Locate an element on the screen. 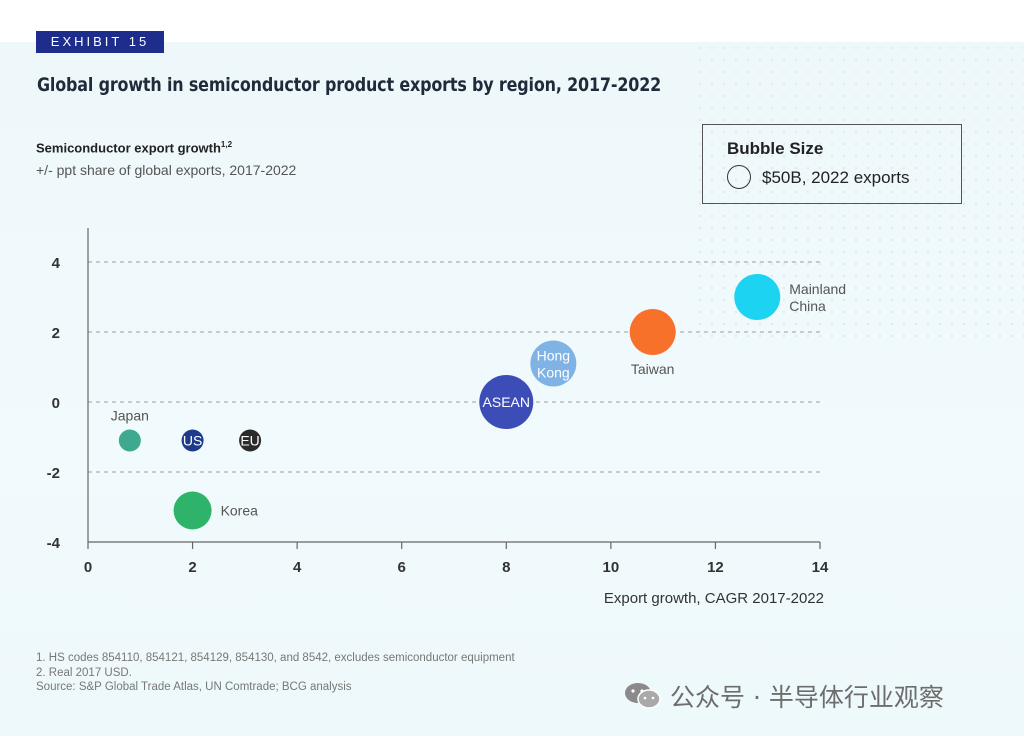 The width and height of the screenshot is (1024, 736). watermark-text: 公众号 · 半导体行业观察 is located at coordinates (807, 697).